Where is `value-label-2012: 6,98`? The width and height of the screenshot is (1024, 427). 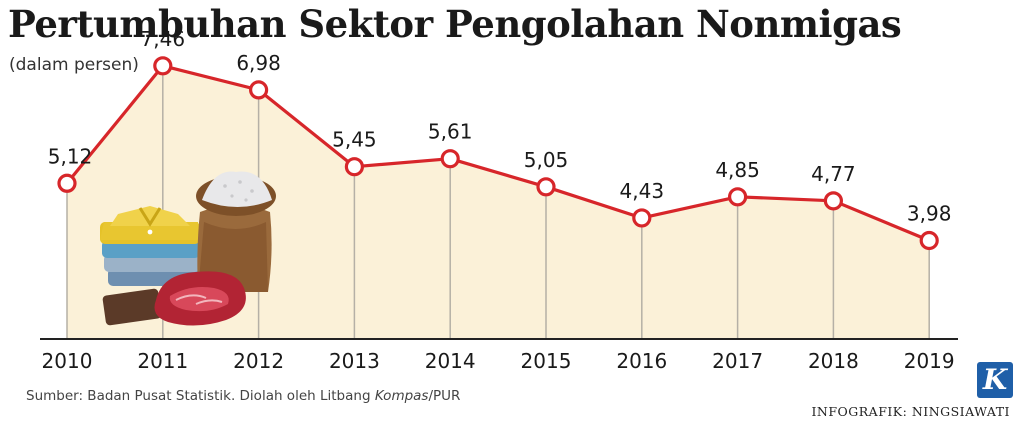
value-label-2012: 6,98 is located at coordinates (258, 63).